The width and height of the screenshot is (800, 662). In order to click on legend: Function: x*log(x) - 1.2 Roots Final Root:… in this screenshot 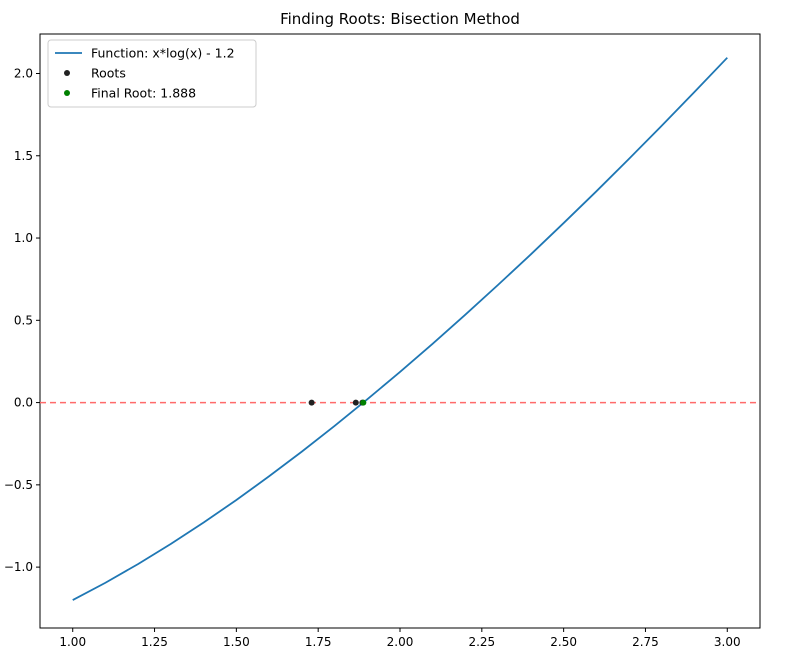, I will do `click(152, 73)`.